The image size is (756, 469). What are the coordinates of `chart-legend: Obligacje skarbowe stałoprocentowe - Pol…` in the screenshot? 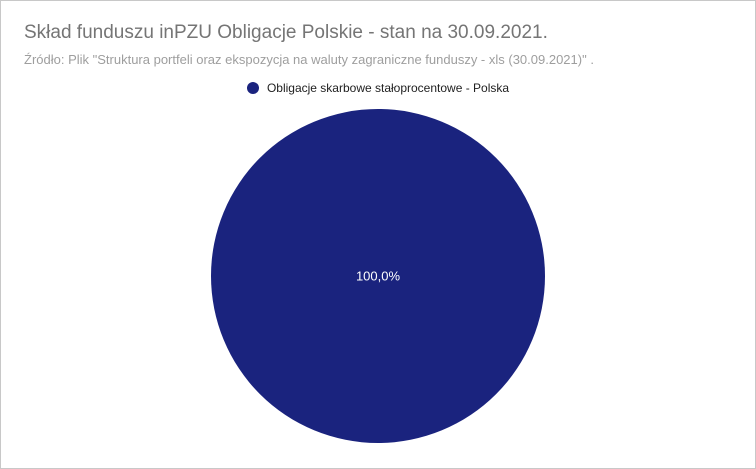 It's located at (378, 88).